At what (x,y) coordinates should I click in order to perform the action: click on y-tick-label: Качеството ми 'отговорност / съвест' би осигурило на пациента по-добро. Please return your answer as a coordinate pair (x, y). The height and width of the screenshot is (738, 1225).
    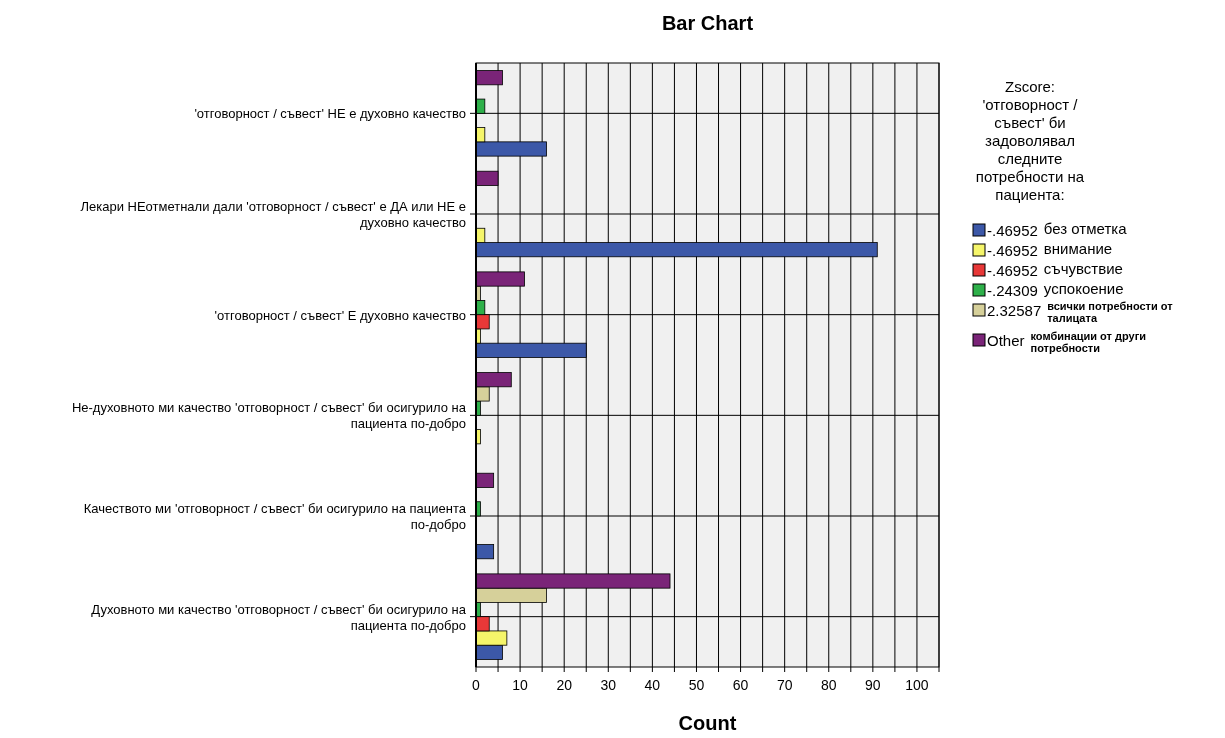
    Looking at the image, I should click on (275, 516).